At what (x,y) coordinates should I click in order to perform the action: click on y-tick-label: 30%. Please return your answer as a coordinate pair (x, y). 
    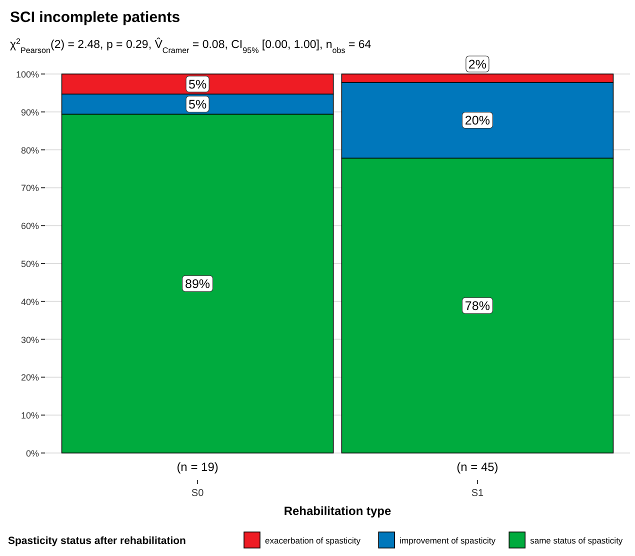
    Looking at the image, I should click on (29, 339).